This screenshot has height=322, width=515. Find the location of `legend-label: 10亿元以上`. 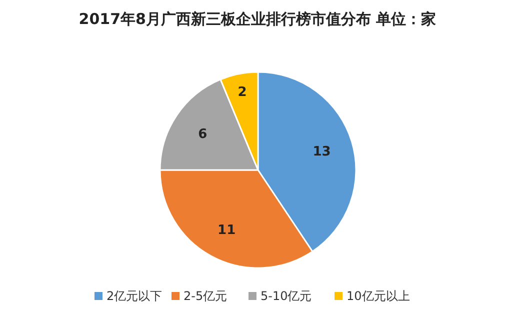

legend-label: 10亿元以上 is located at coordinates (378, 296).